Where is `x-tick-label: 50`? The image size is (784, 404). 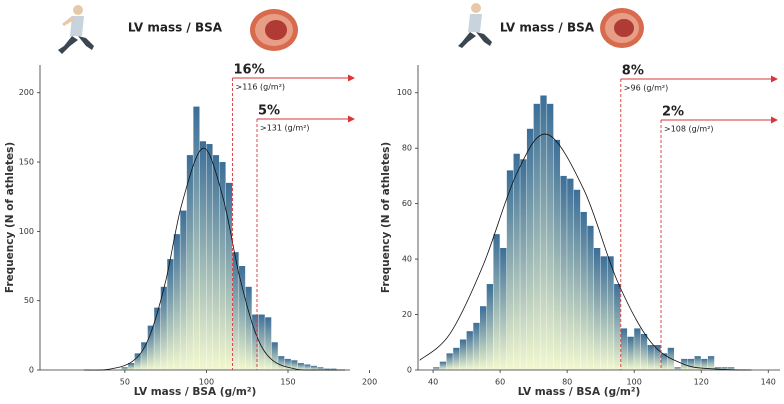 x-tick-label: 50 is located at coordinates (125, 382).